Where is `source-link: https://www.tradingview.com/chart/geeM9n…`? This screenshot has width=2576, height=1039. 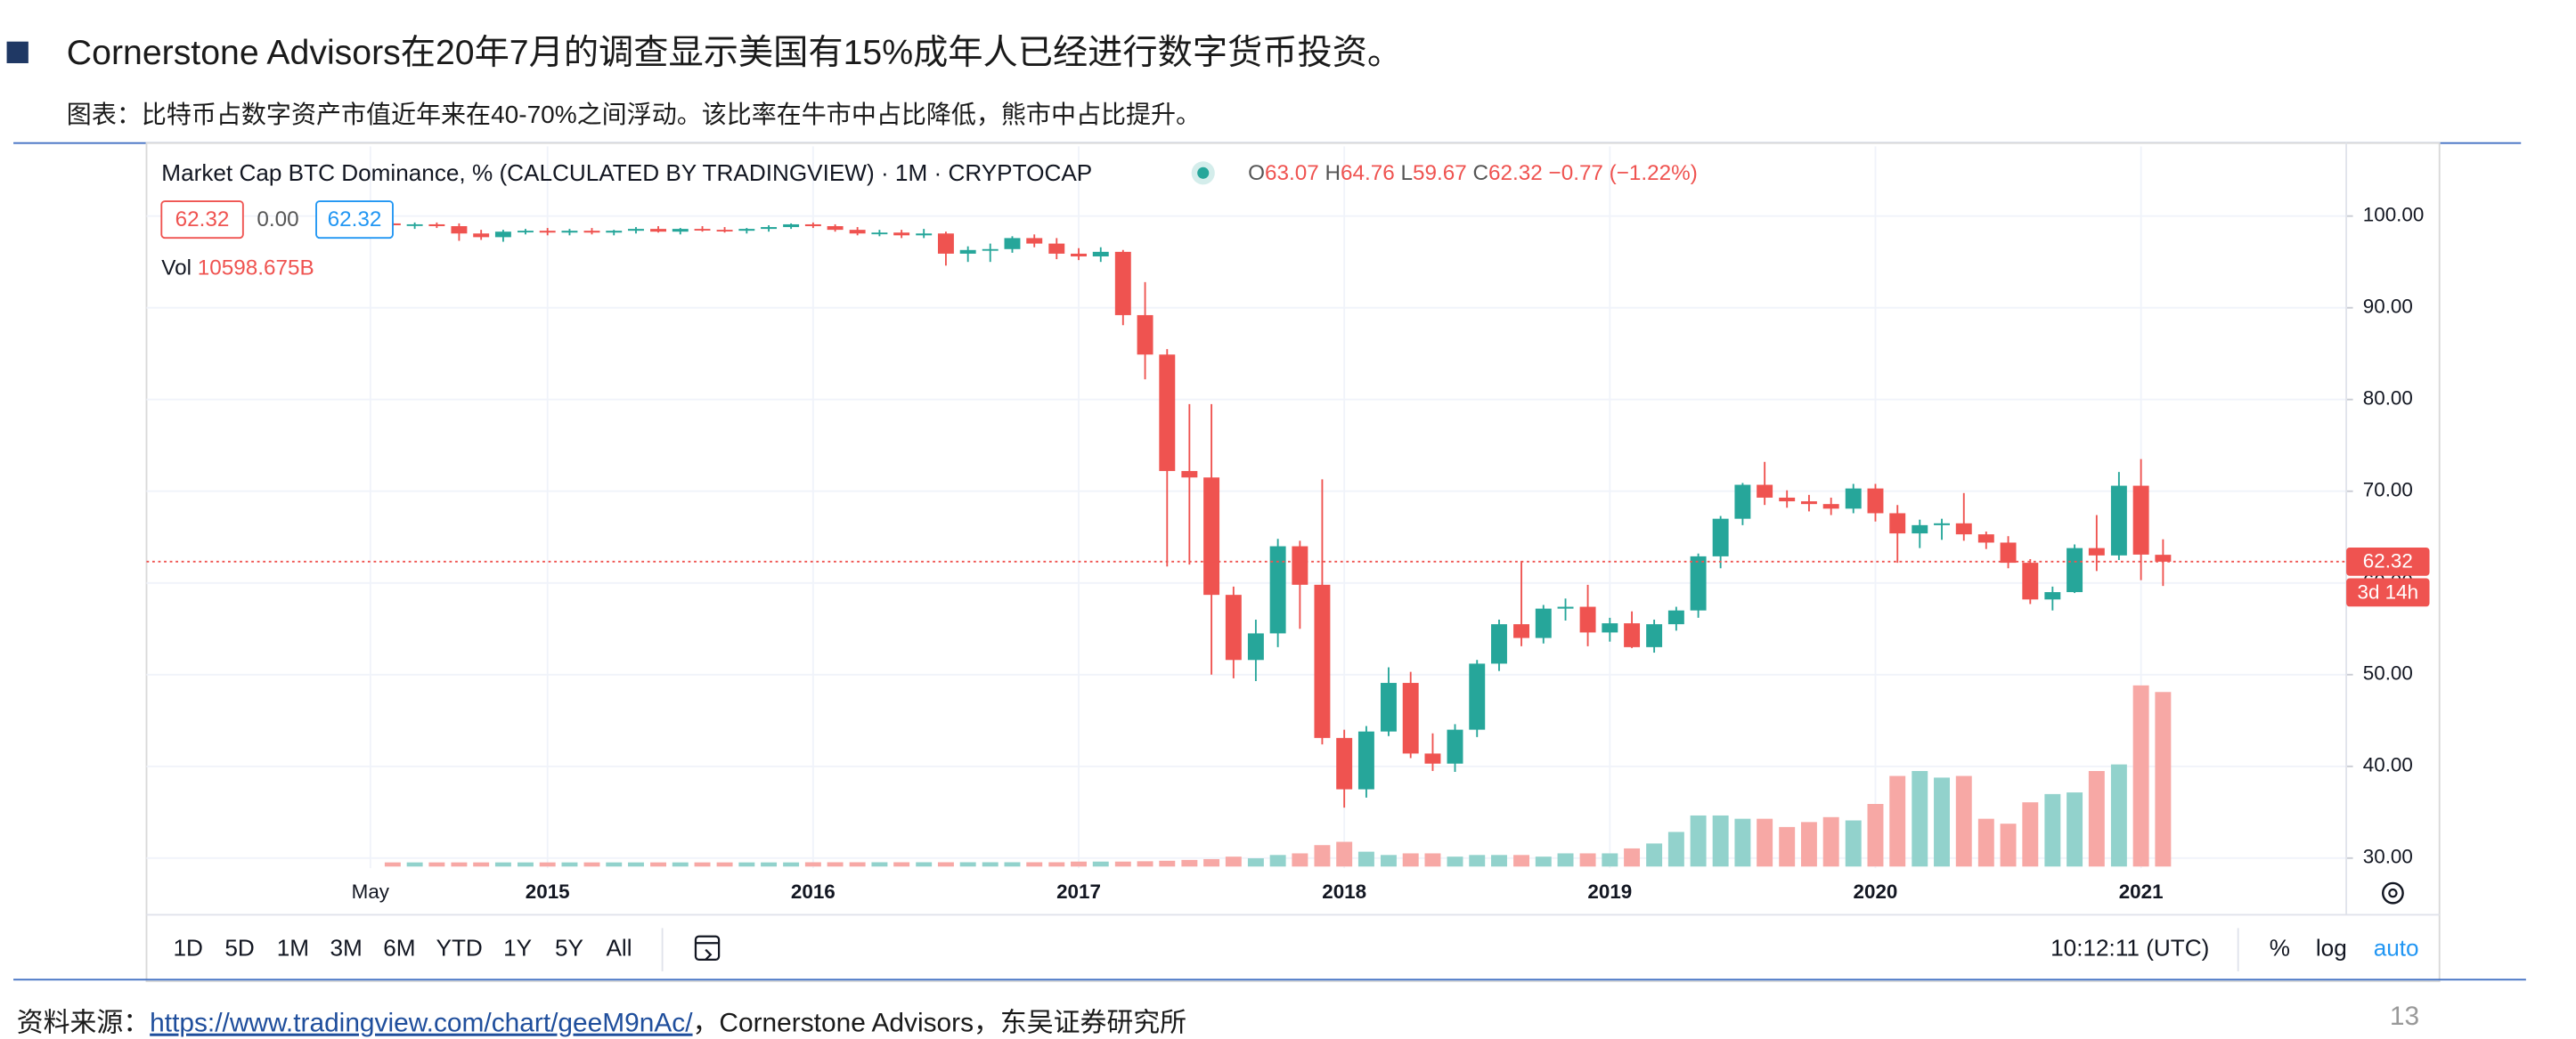 source-link: https://www.tradingview.com/chart/geeM9n… is located at coordinates (422, 1023).